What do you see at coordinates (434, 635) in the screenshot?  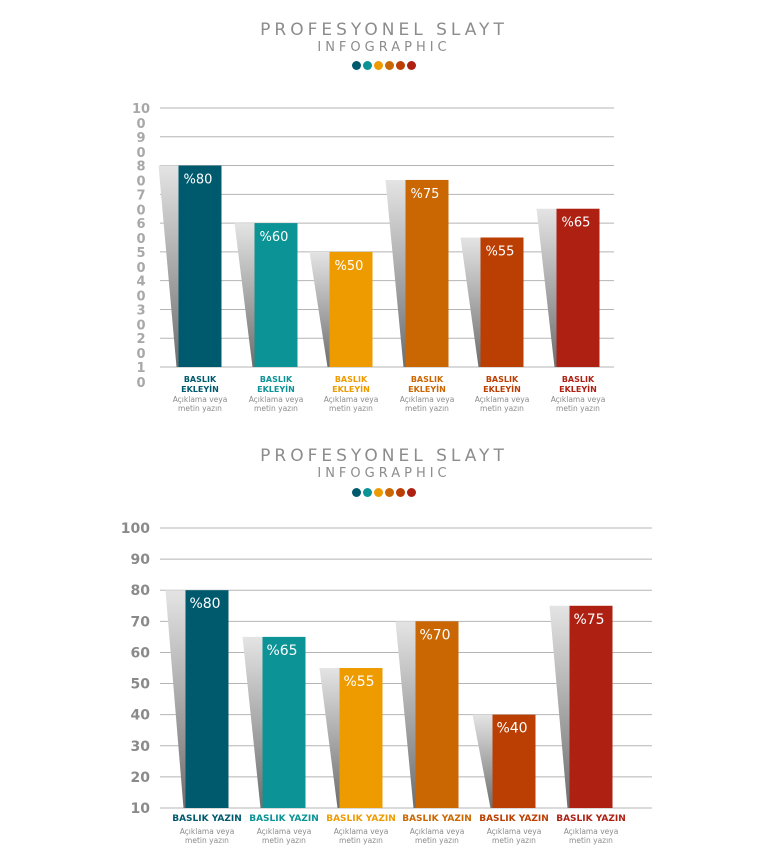 I see `bar-value-label: %70` at bounding box center [434, 635].